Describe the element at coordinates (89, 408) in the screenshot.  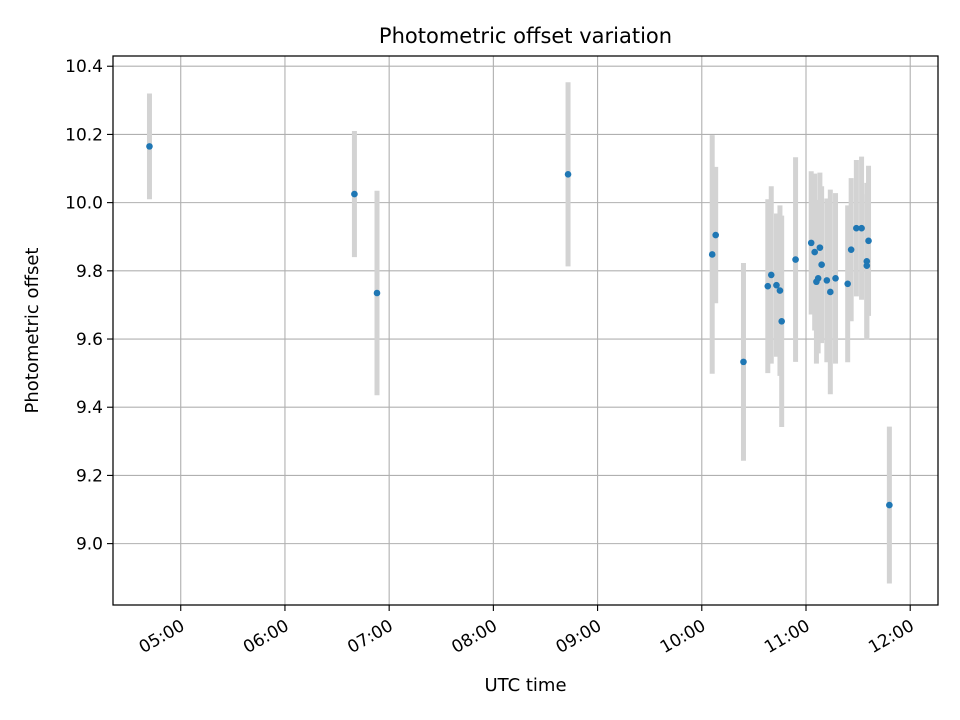
I see `y-tick-label: 9.4` at that location.